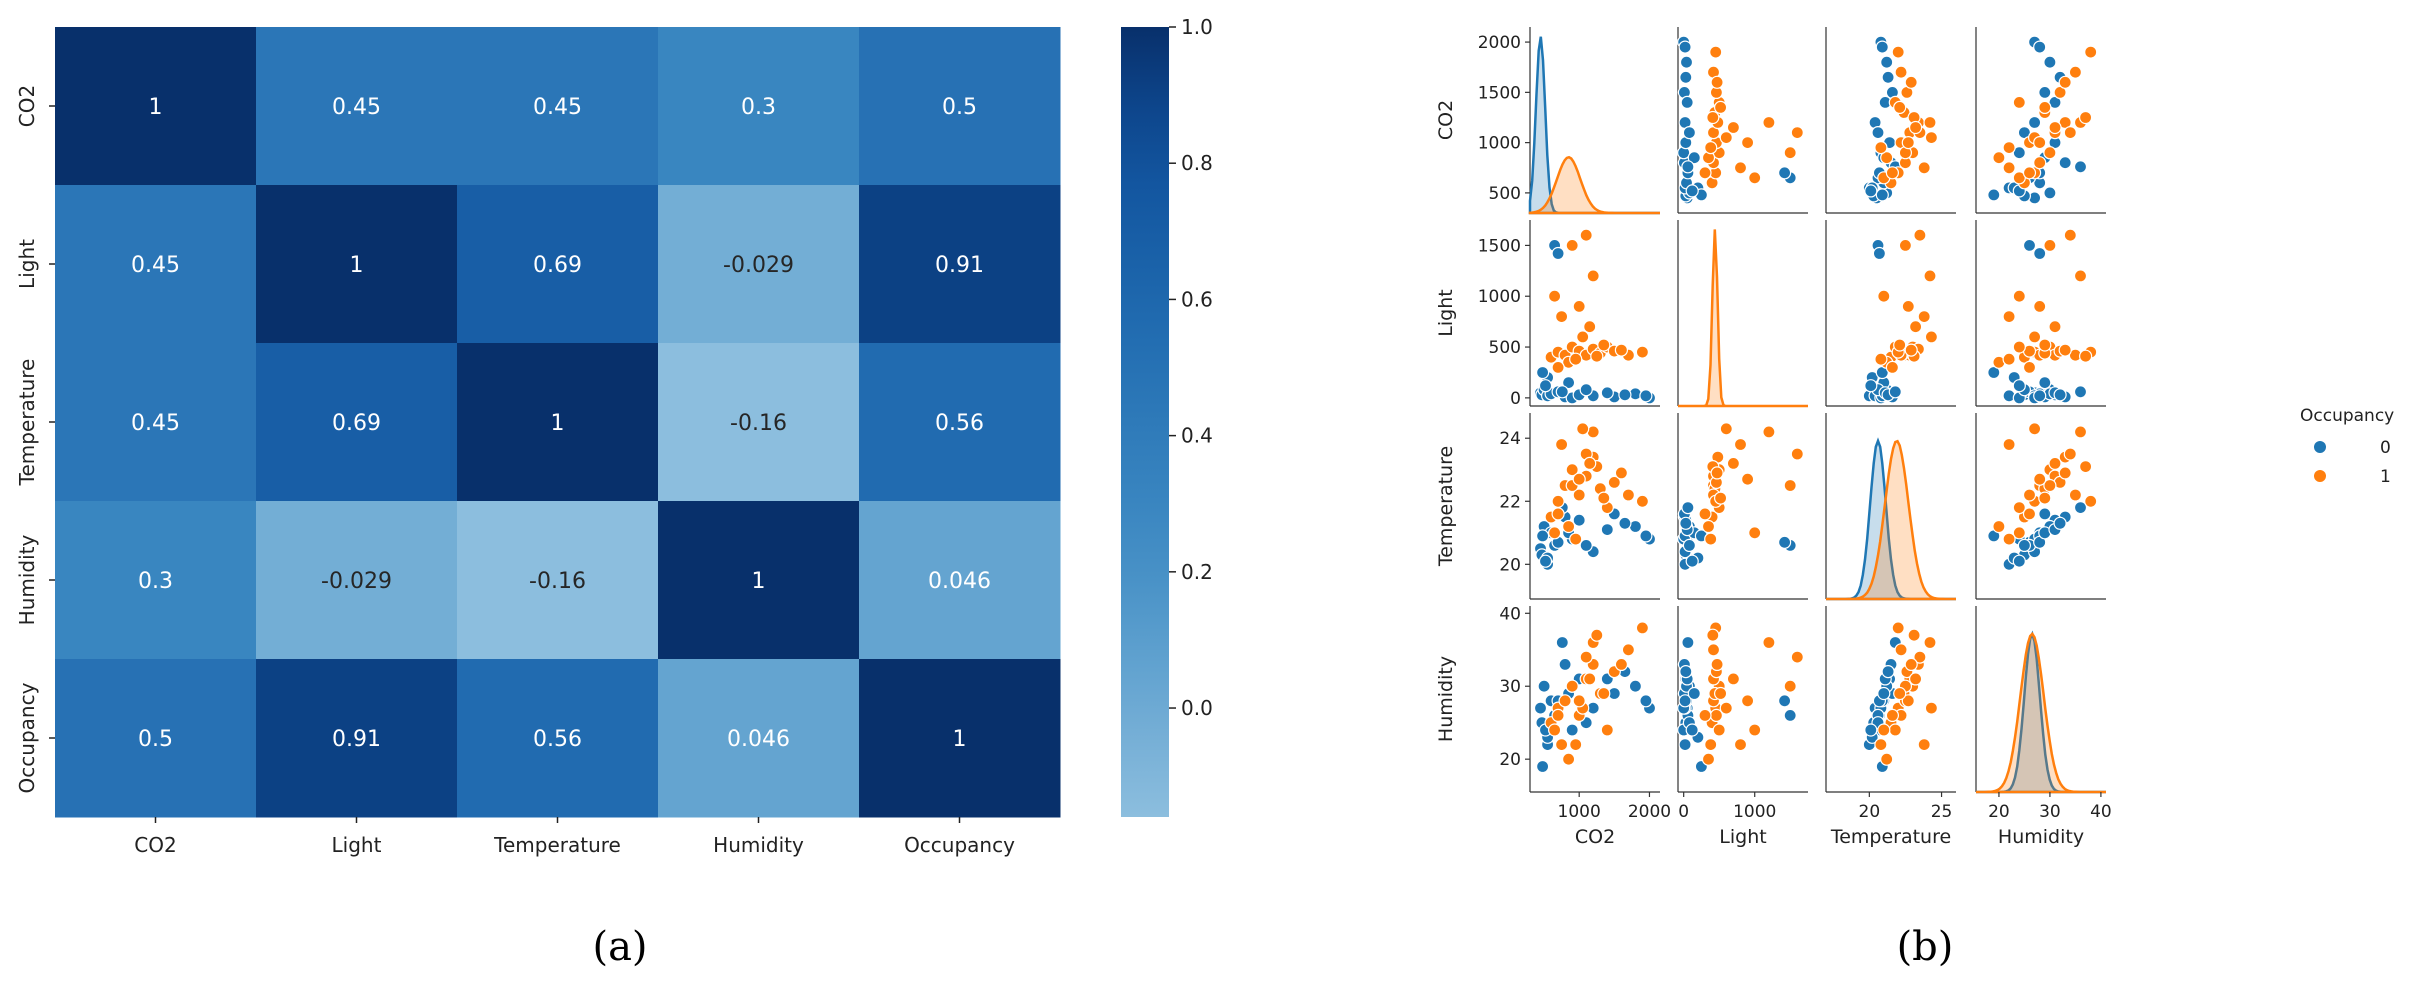  Describe the element at coordinates (1683, 812) in the screenshot. I see `pair-x-tick-label: 0` at that location.